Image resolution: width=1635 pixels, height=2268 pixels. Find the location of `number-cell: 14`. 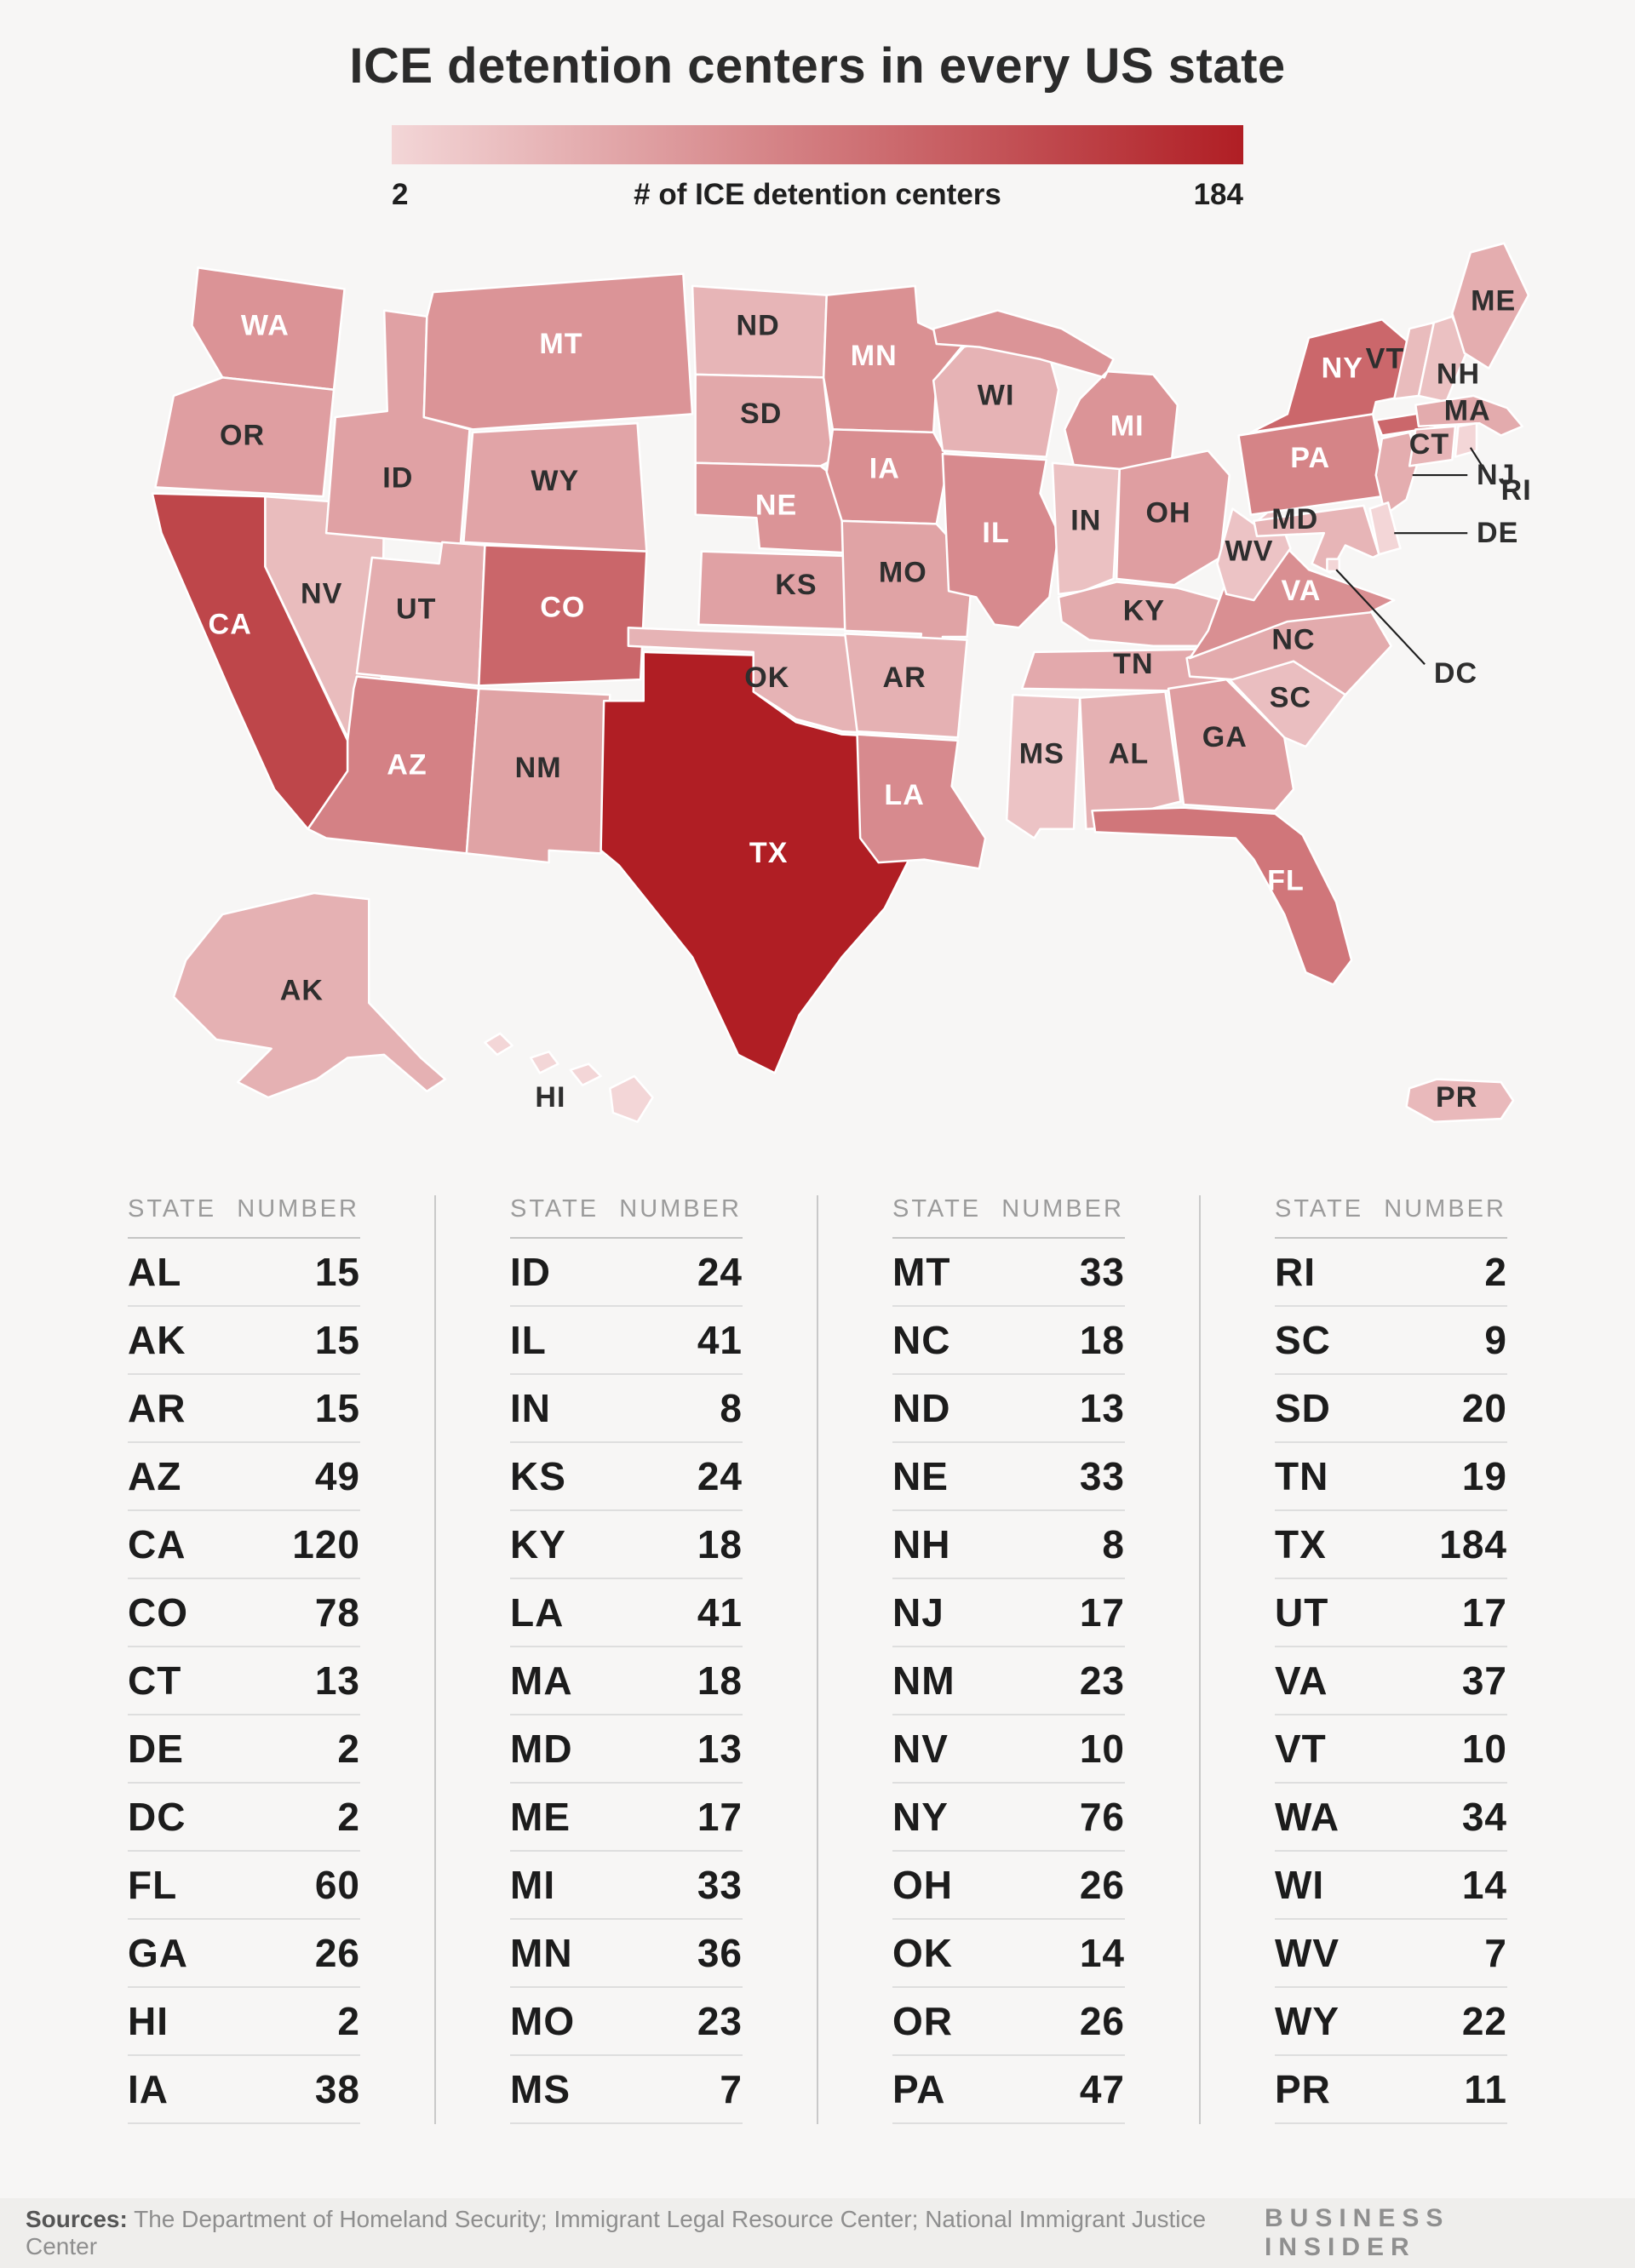

number-cell: 14 is located at coordinates (1484, 1885).